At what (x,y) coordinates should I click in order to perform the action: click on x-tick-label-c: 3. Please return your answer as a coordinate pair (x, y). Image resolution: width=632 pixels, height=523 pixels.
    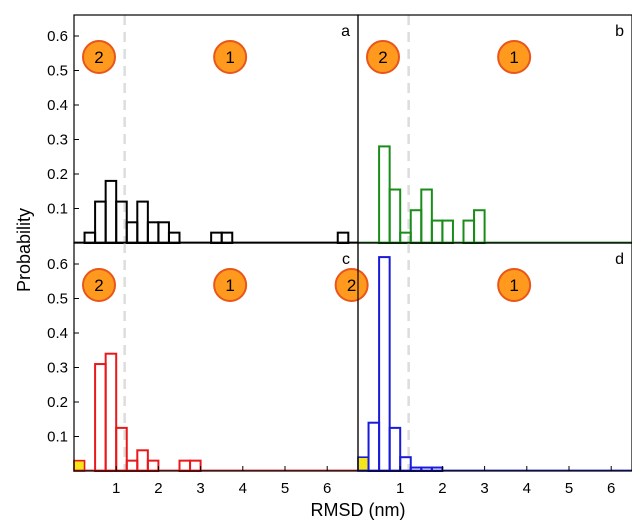
    Looking at the image, I should click on (200, 488).